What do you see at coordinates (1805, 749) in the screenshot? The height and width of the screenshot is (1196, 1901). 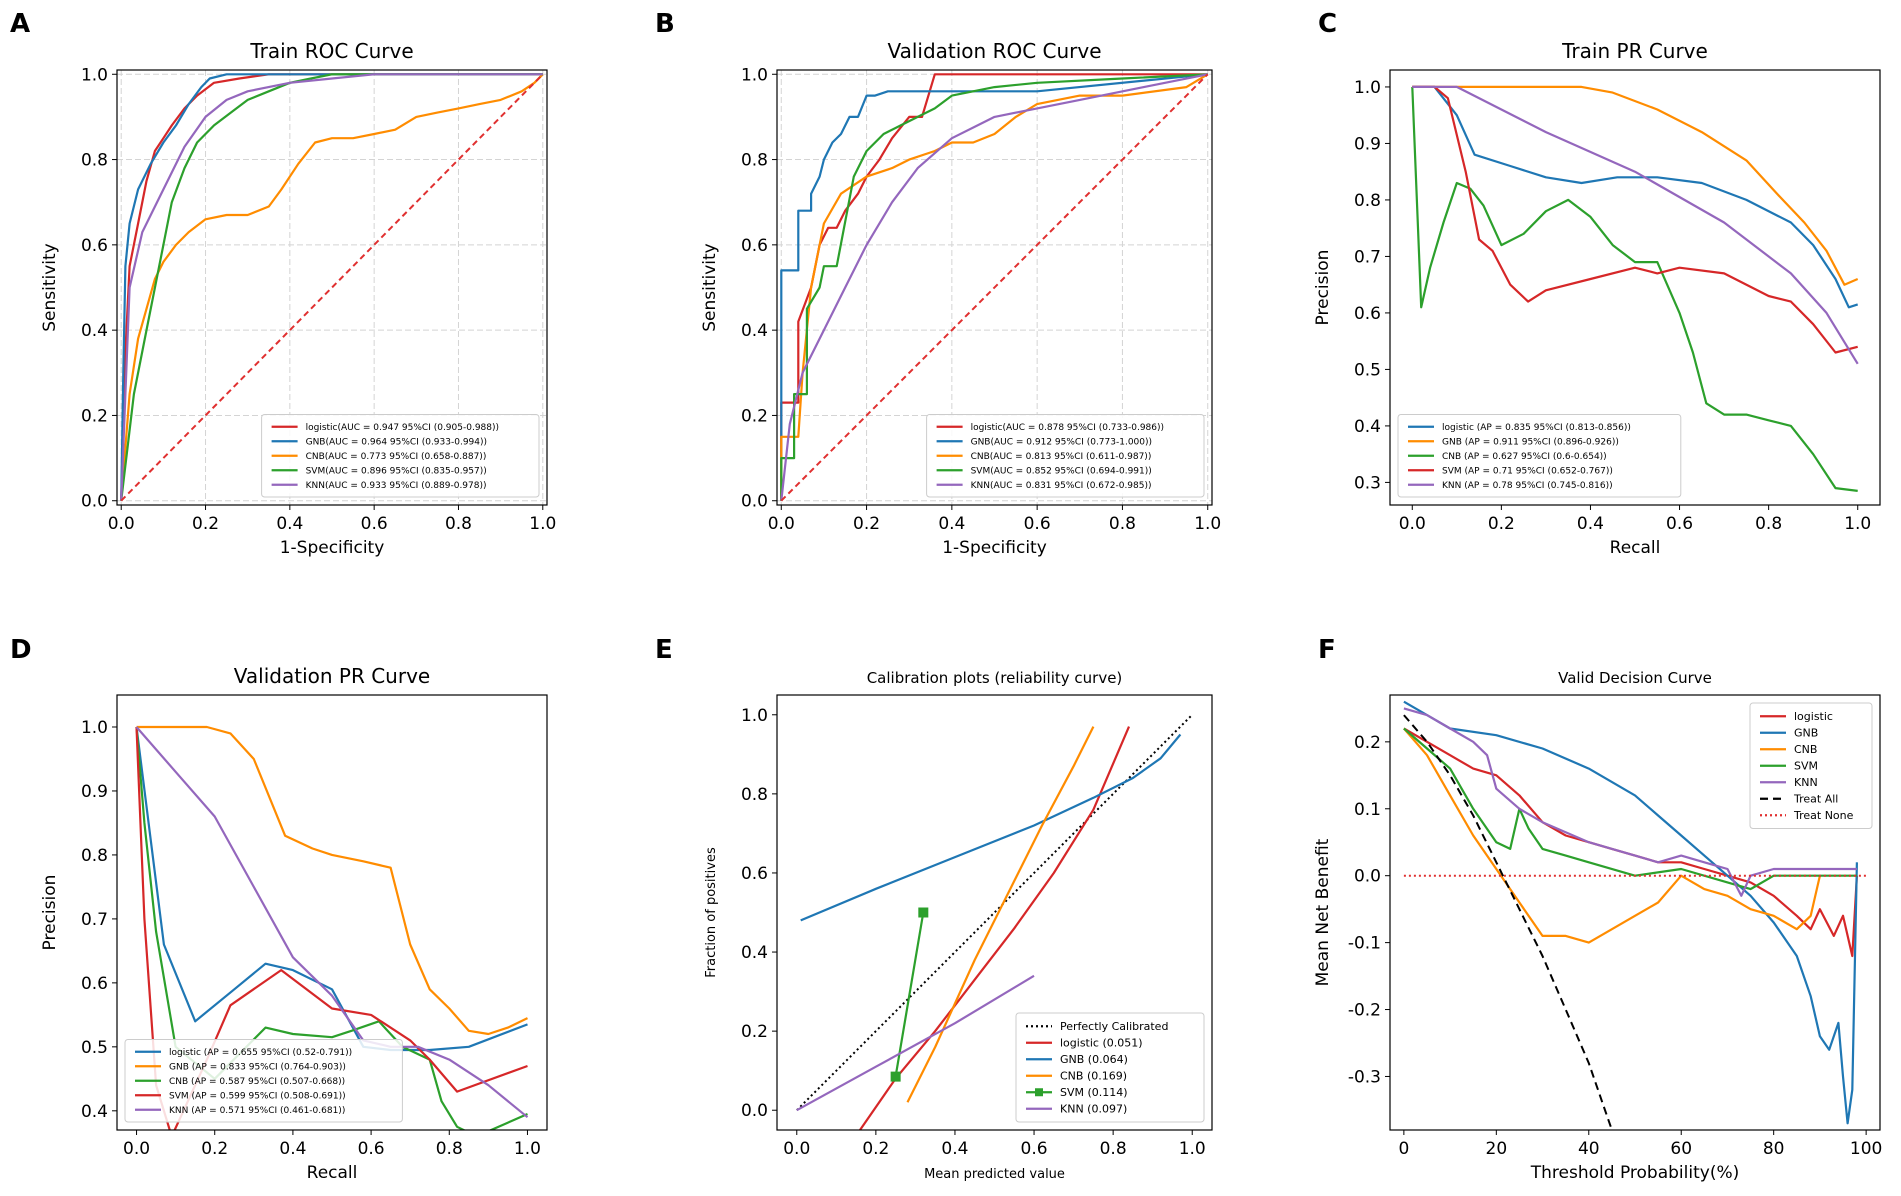 I see `legend-label: CNB` at bounding box center [1805, 749].